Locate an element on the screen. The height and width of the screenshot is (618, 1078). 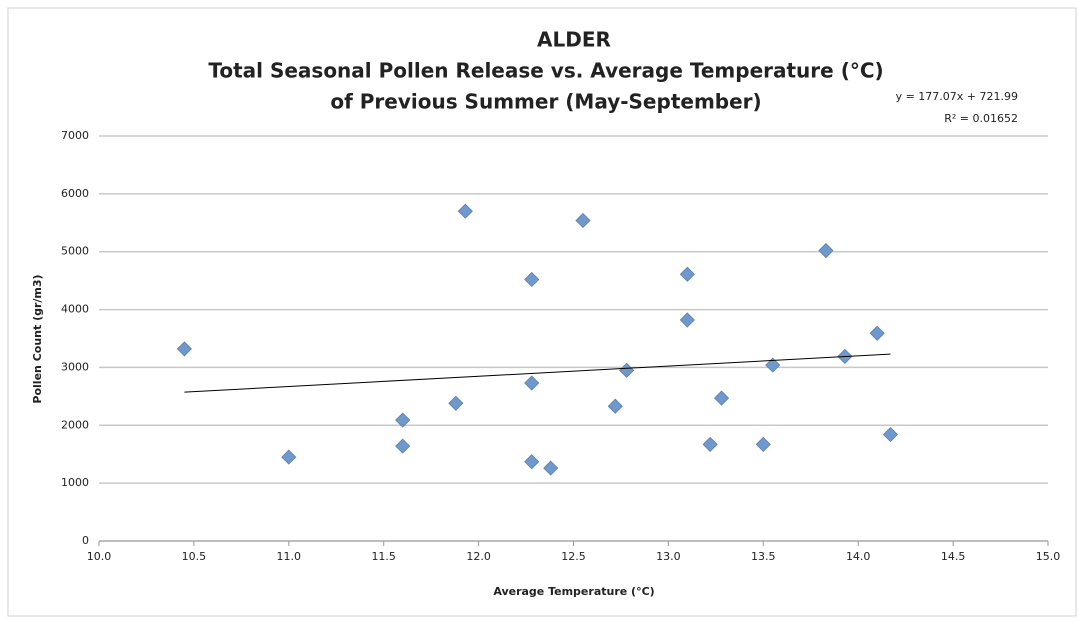
x-tick-label: 15.0 is located at coordinates (1048, 556).